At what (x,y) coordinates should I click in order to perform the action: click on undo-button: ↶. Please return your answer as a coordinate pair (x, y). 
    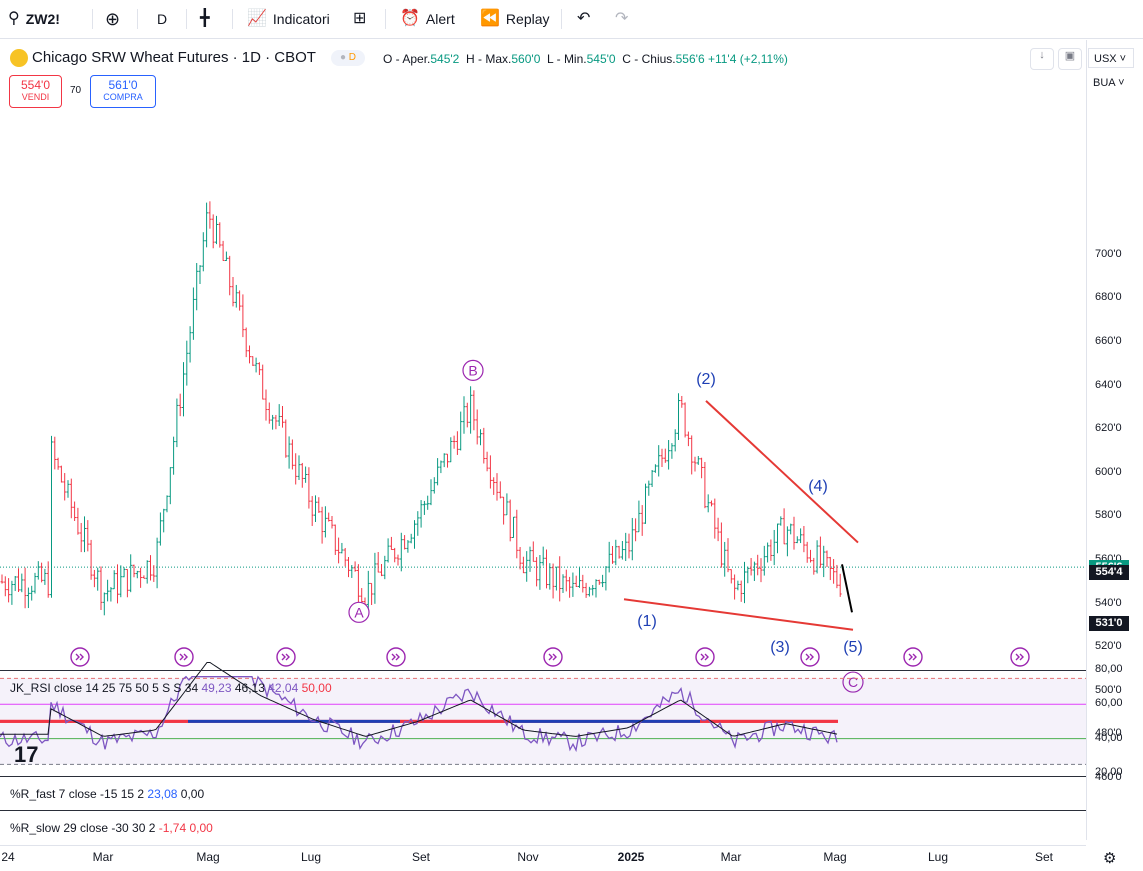
    Looking at the image, I should click on (583, 19).